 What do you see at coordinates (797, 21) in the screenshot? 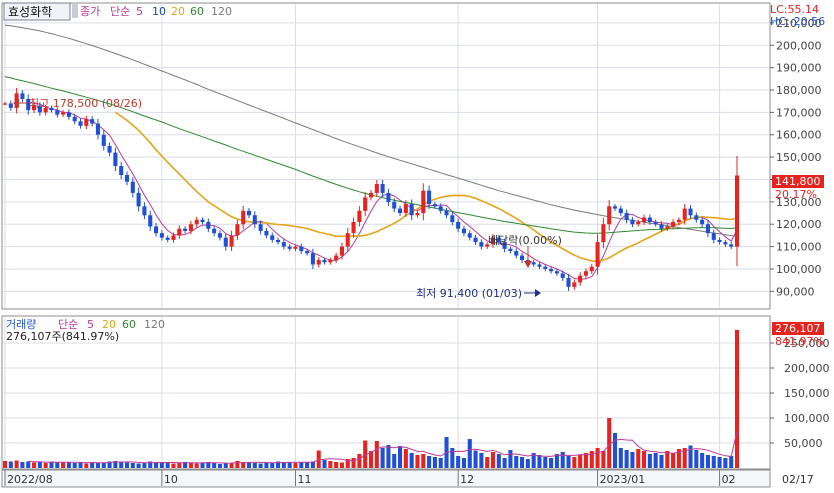
I see `hc-label: HC:-20.56` at bounding box center [797, 21].